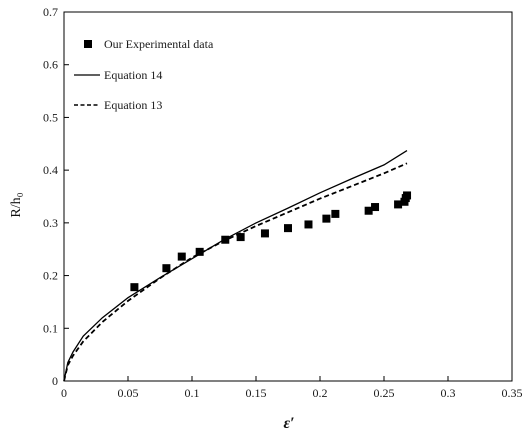  I want to click on y-tick-label: 0.2, so click(50, 276).